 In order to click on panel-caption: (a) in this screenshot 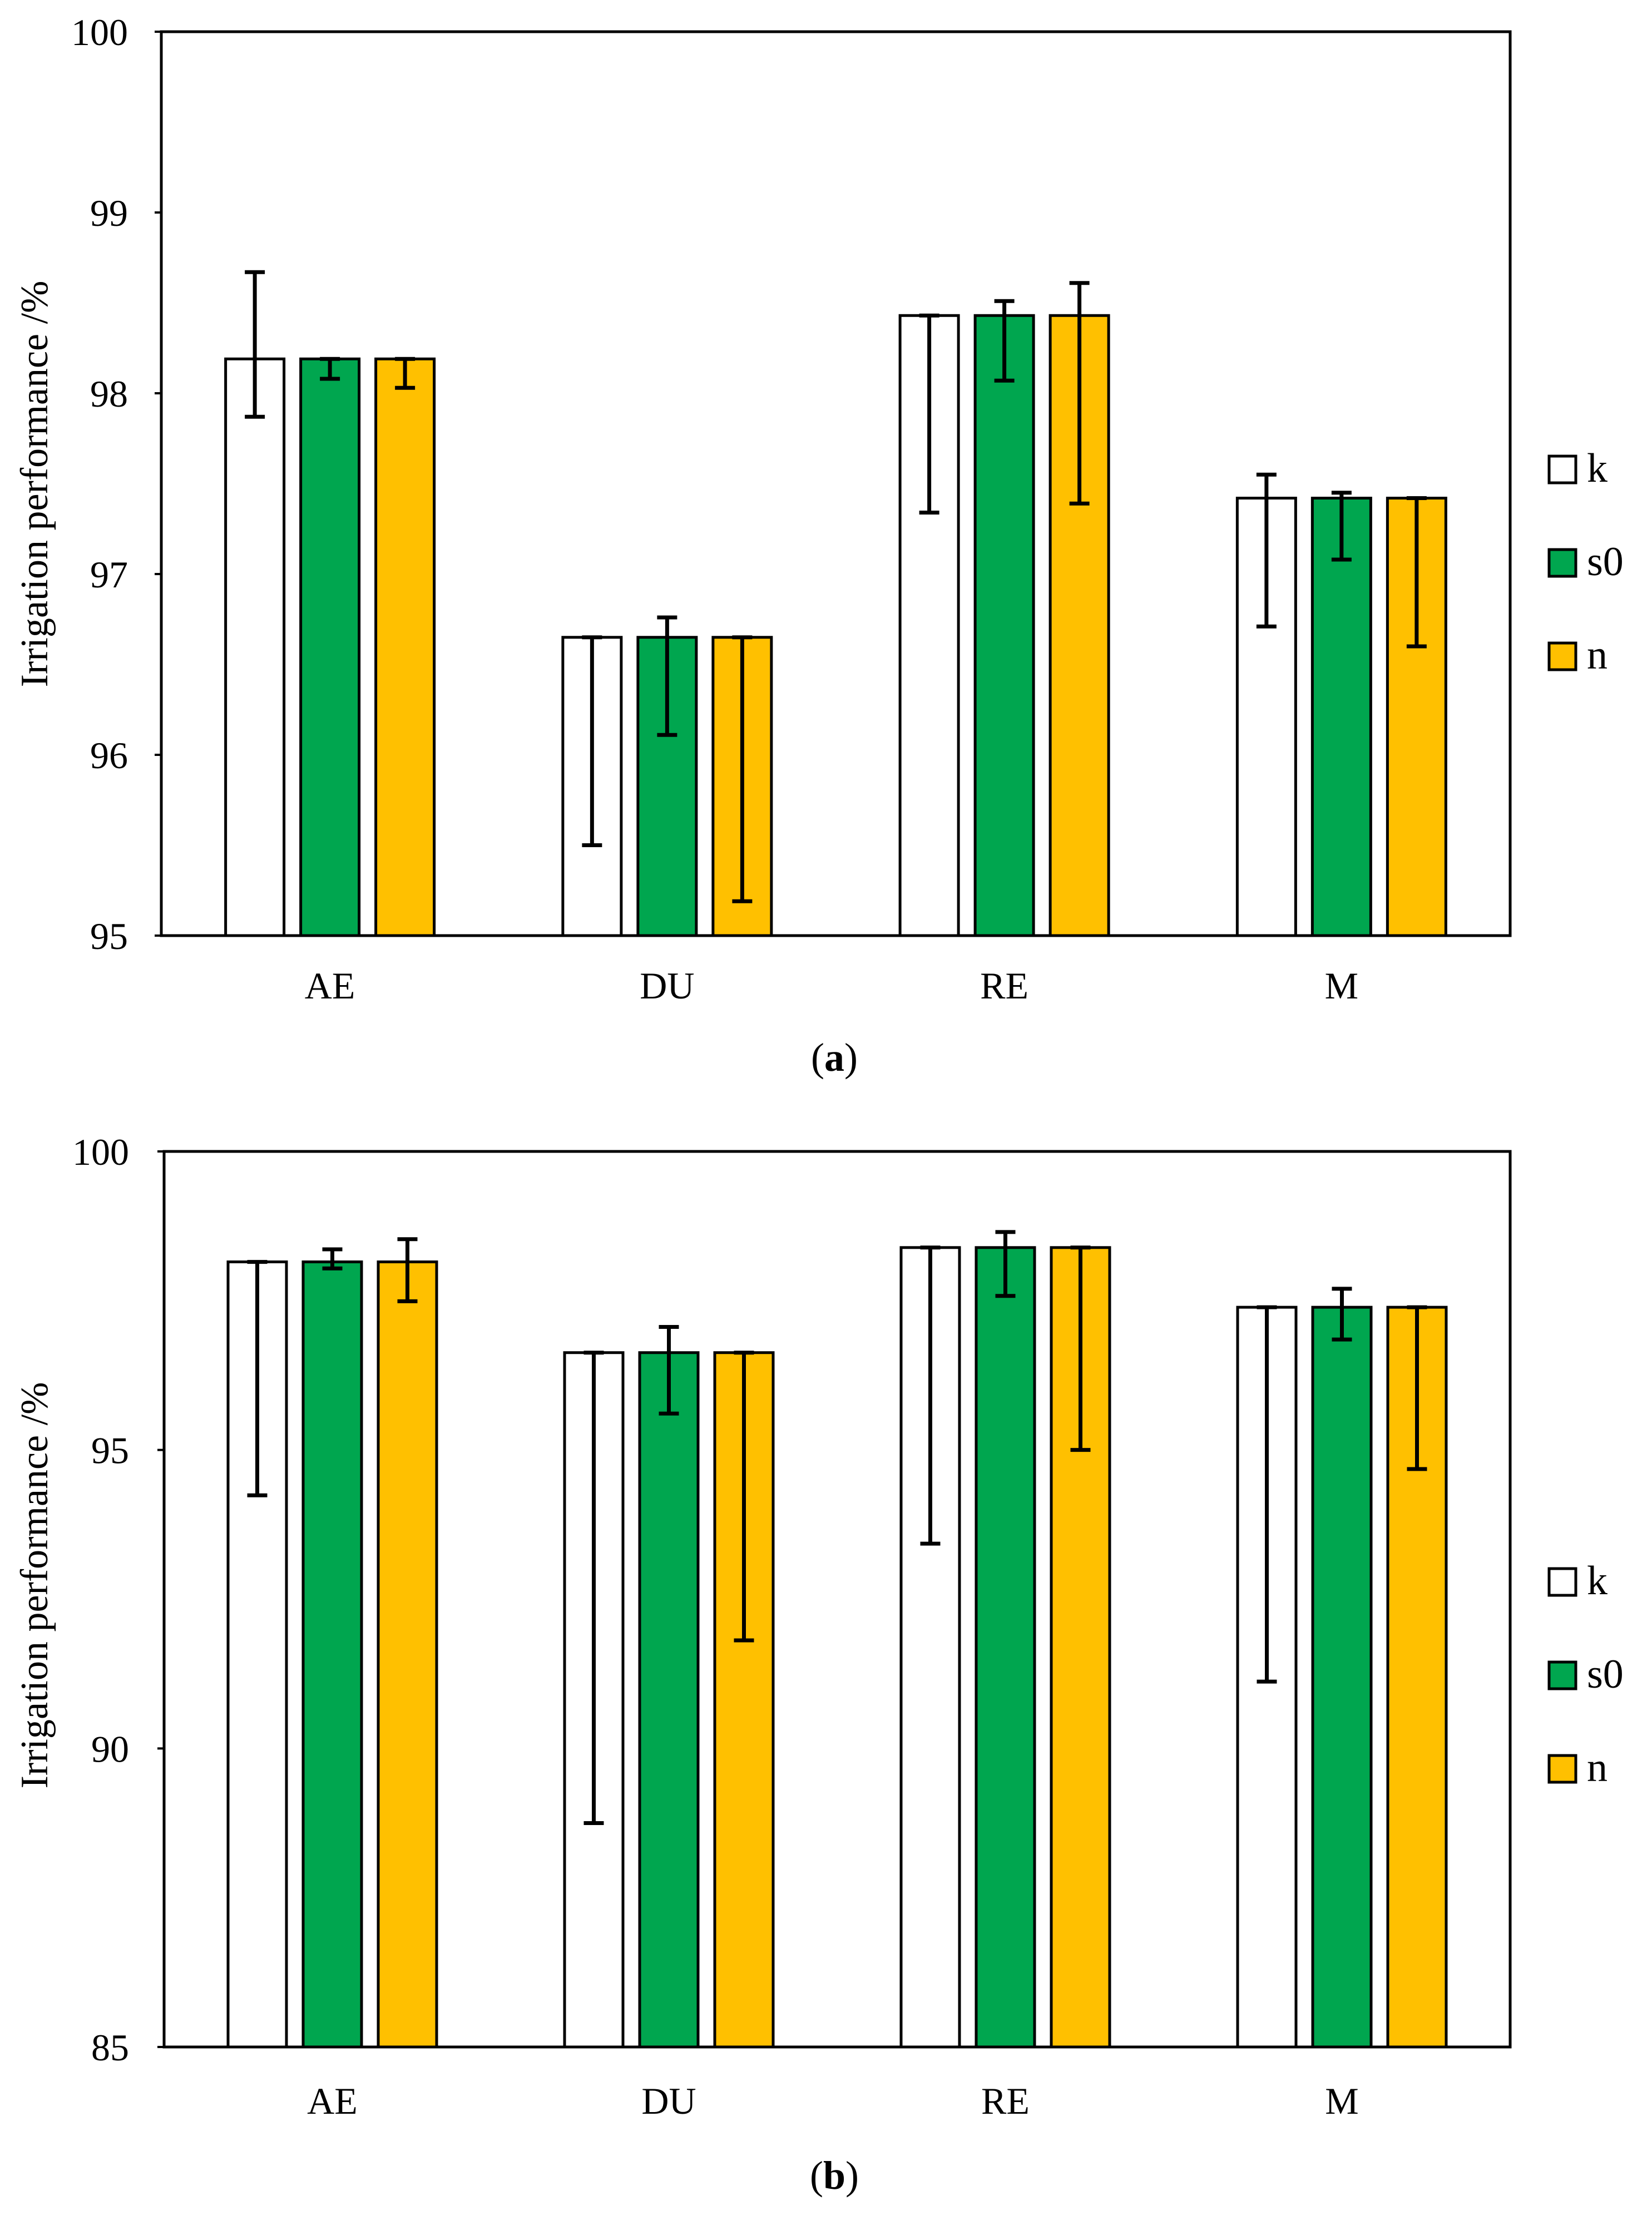, I will do `click(834, 1058)`.